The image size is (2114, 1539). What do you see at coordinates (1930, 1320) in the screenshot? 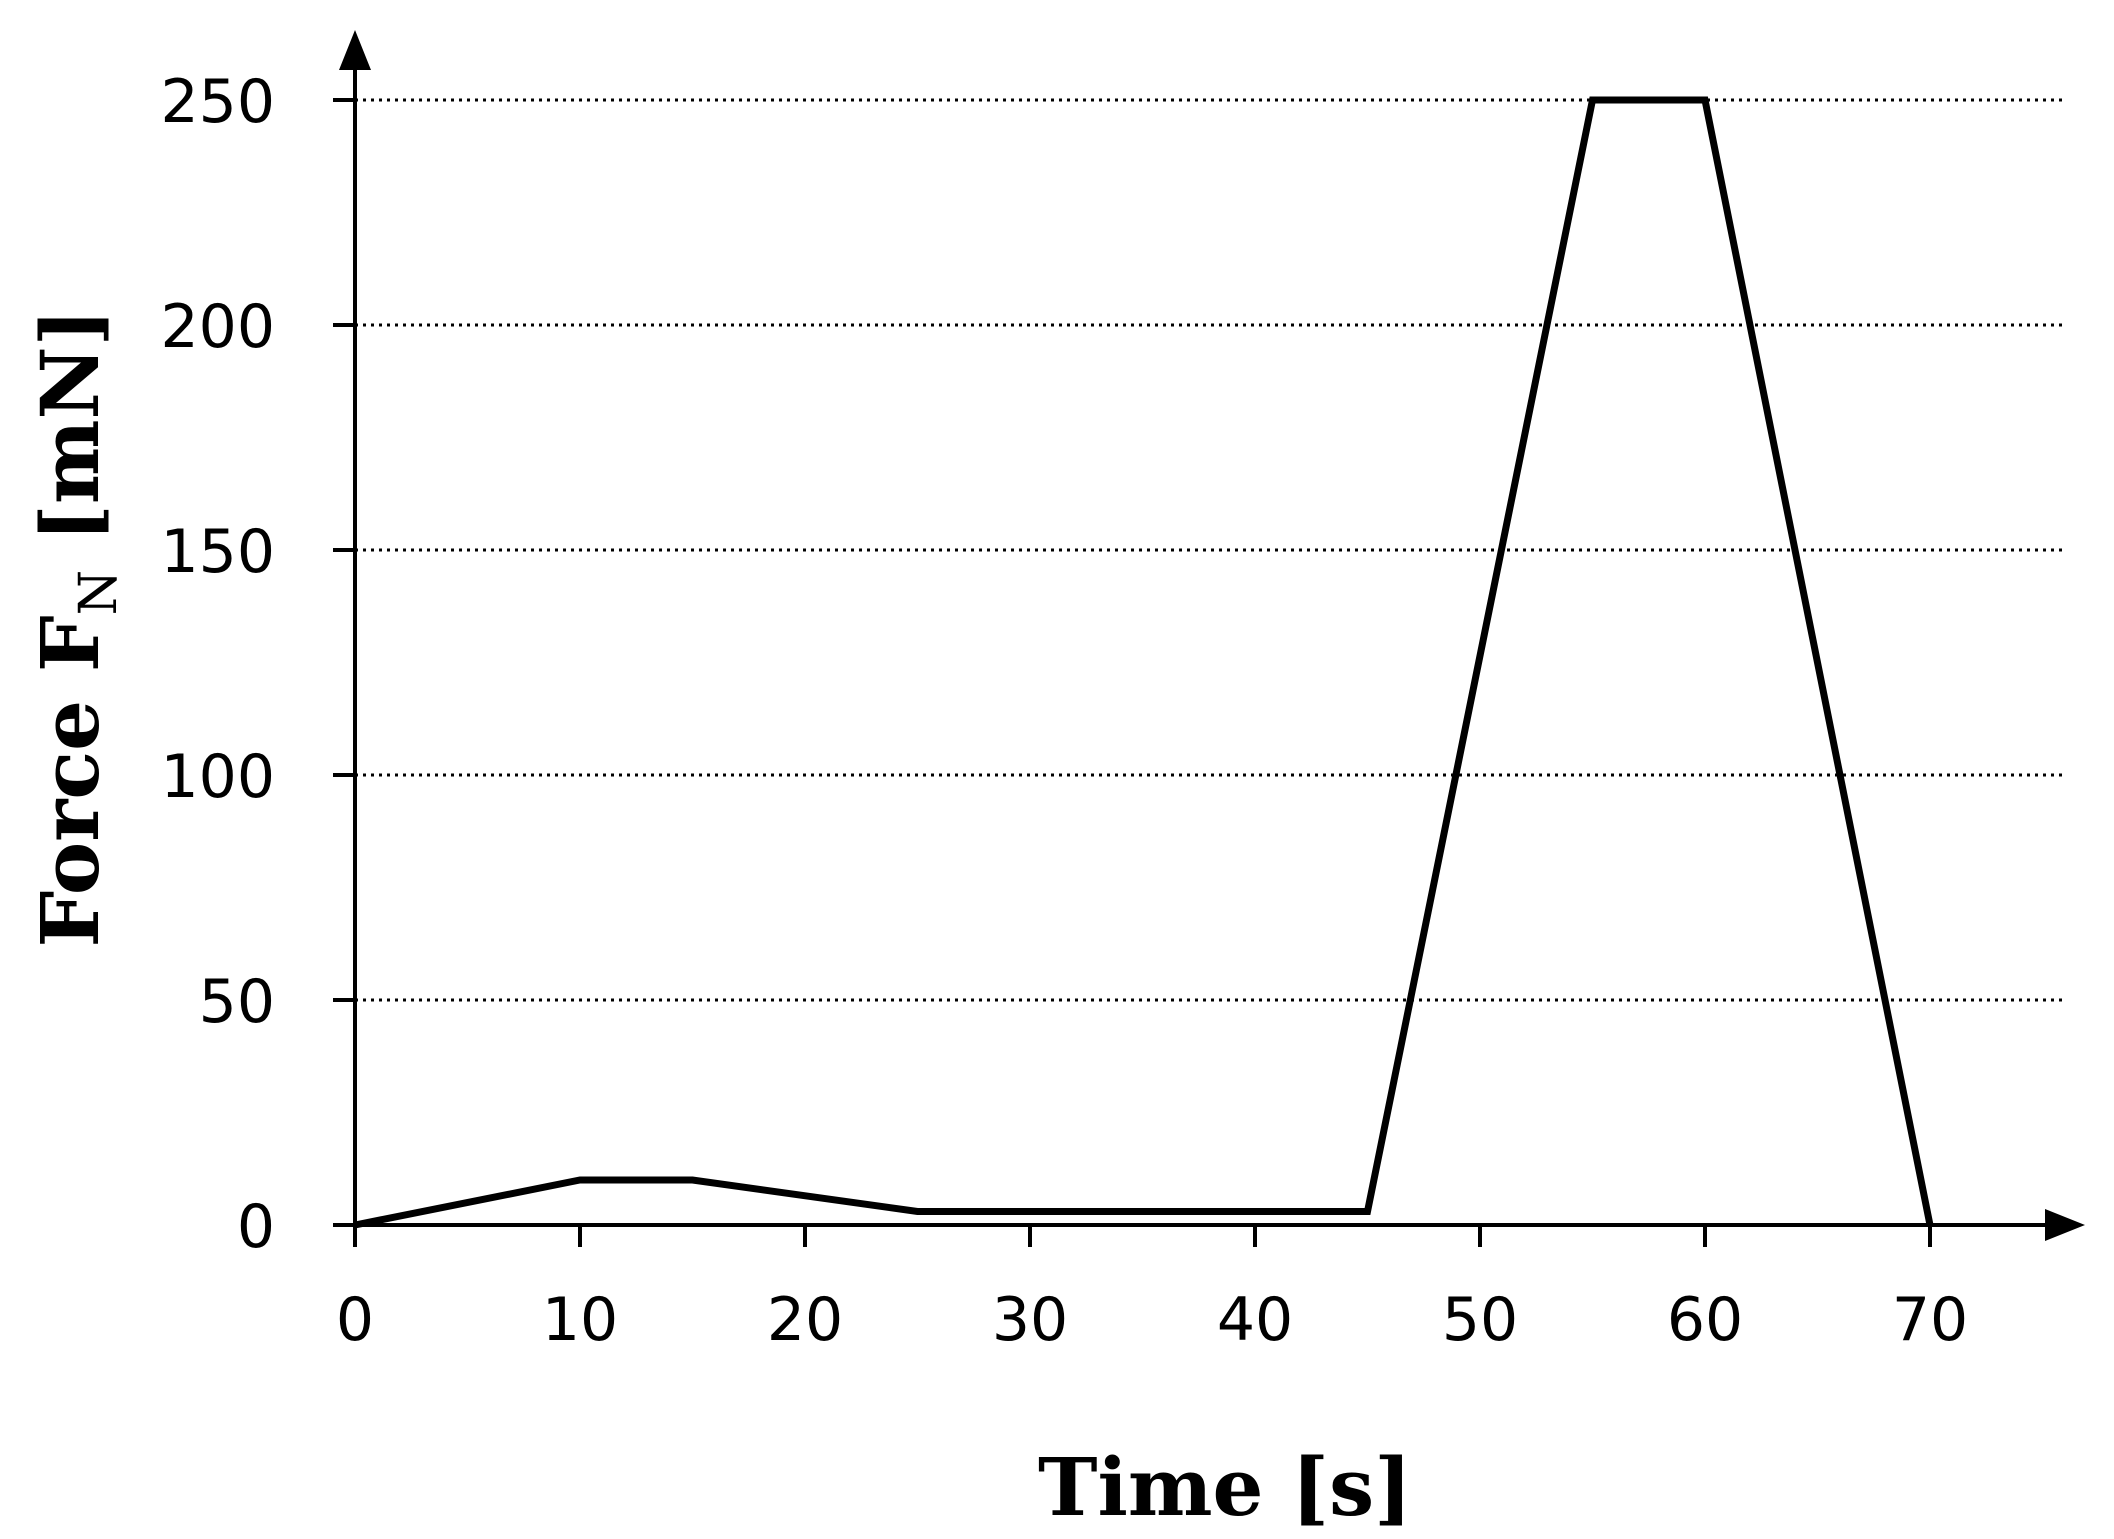
I see `x-tick-label-70: 70` at bounding box center [1930, 1320].